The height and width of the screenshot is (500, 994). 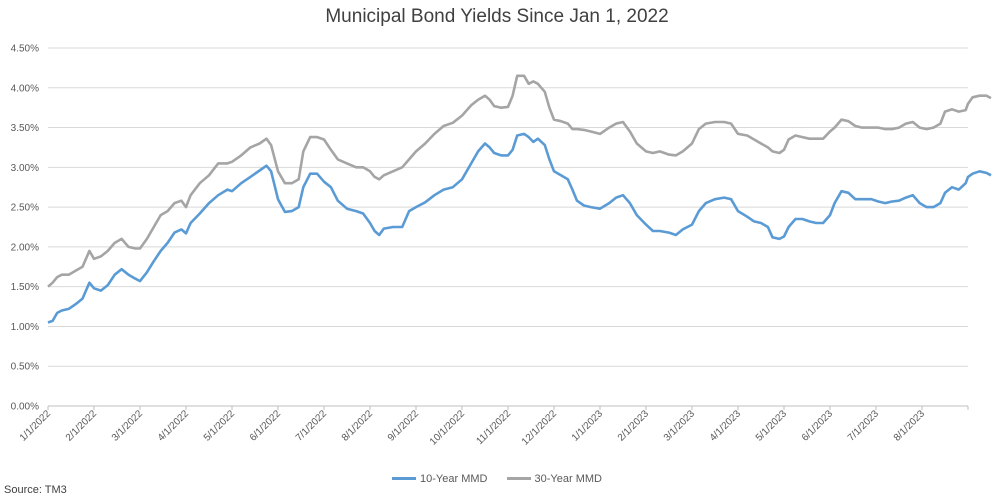 I want to click on x-tick-label: 1/1/2023, so click(x=588, y=426).